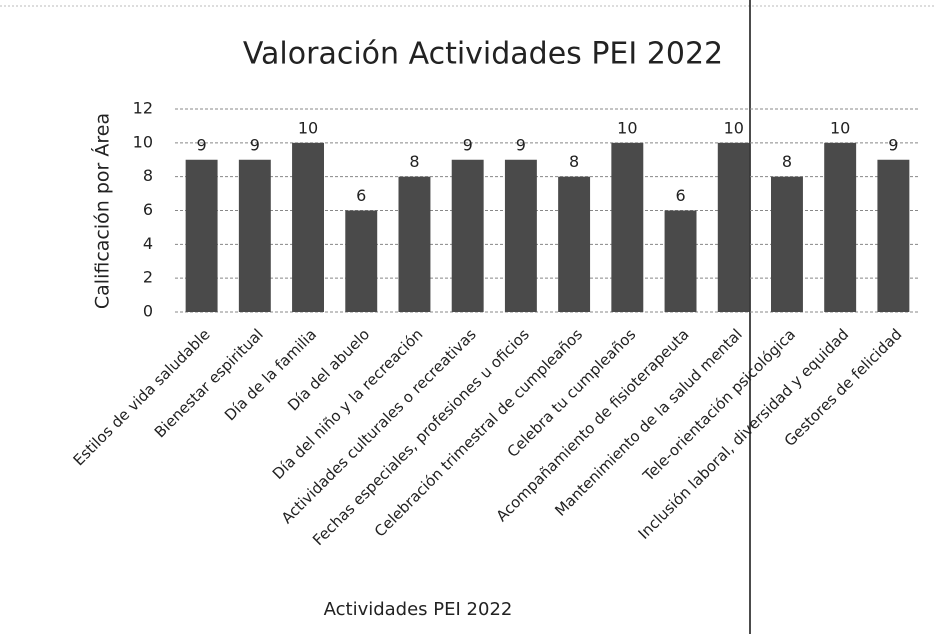 The height and width of the screenshot is (634, 936). I want to click on y-tick-label: 10, so click(143, 141).